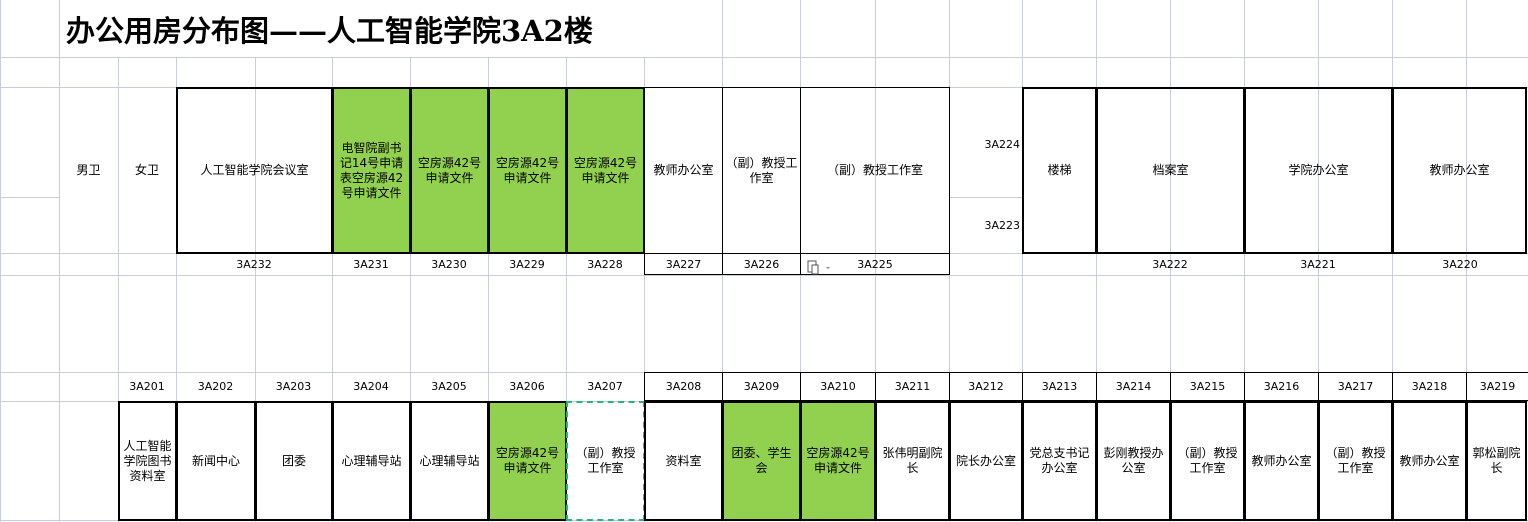  I want to click on room-number: 3A214, so click(1133, 386).